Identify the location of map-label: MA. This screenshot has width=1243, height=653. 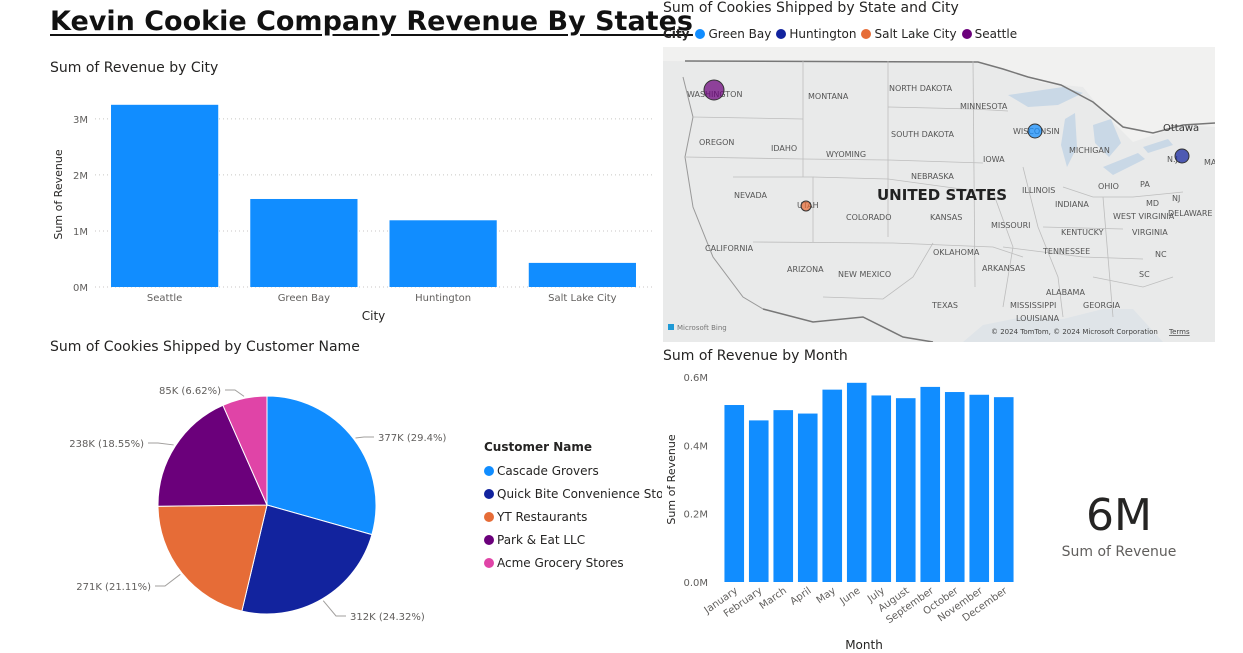
(1209, 162).